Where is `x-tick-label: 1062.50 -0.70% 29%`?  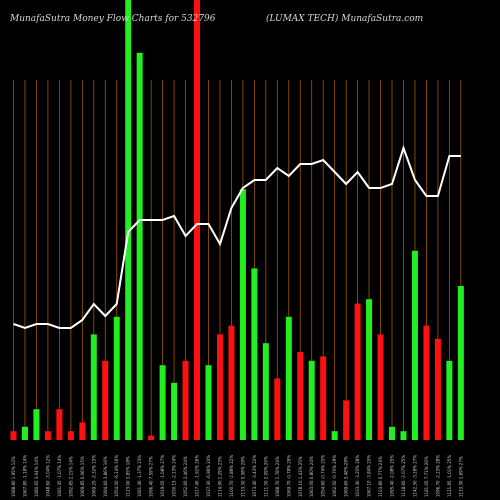
x-tick-label: 1062.50 -0.70% 29% is located at coordinates (334, 476).